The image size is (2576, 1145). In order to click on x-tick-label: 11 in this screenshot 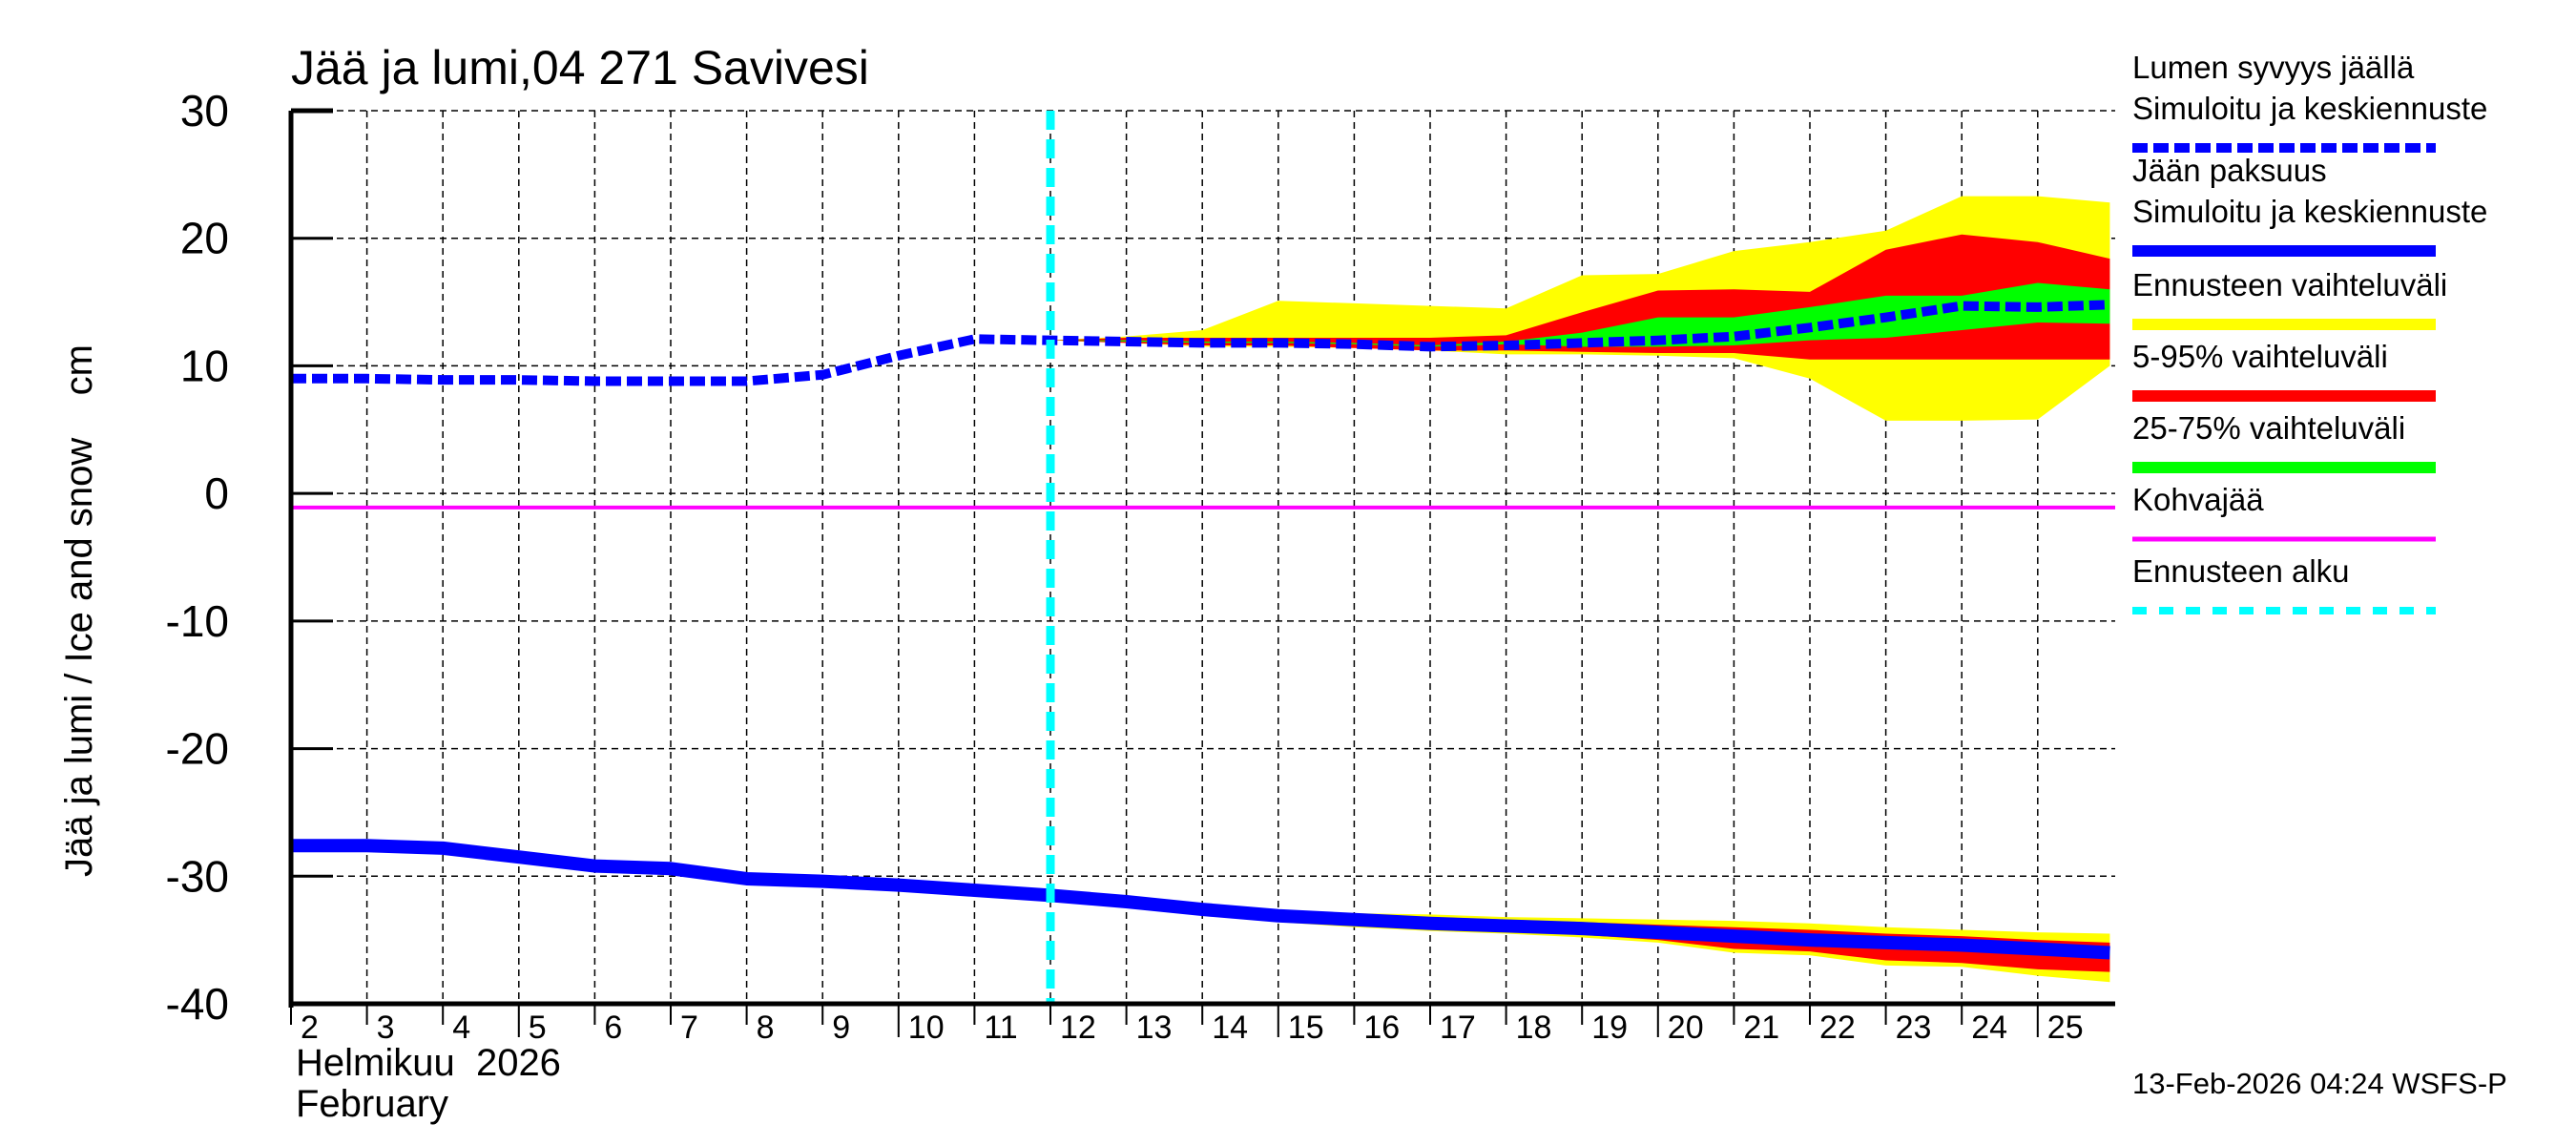, I will do `click(1000, 1028)`.